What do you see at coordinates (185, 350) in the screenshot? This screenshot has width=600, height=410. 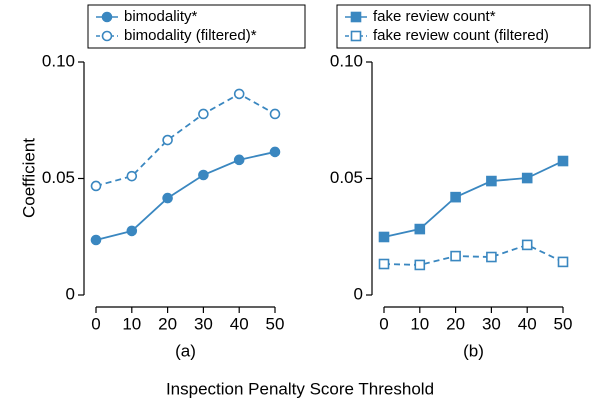 I see `subplot-caption: (a)` at bounding box center [185, 350].